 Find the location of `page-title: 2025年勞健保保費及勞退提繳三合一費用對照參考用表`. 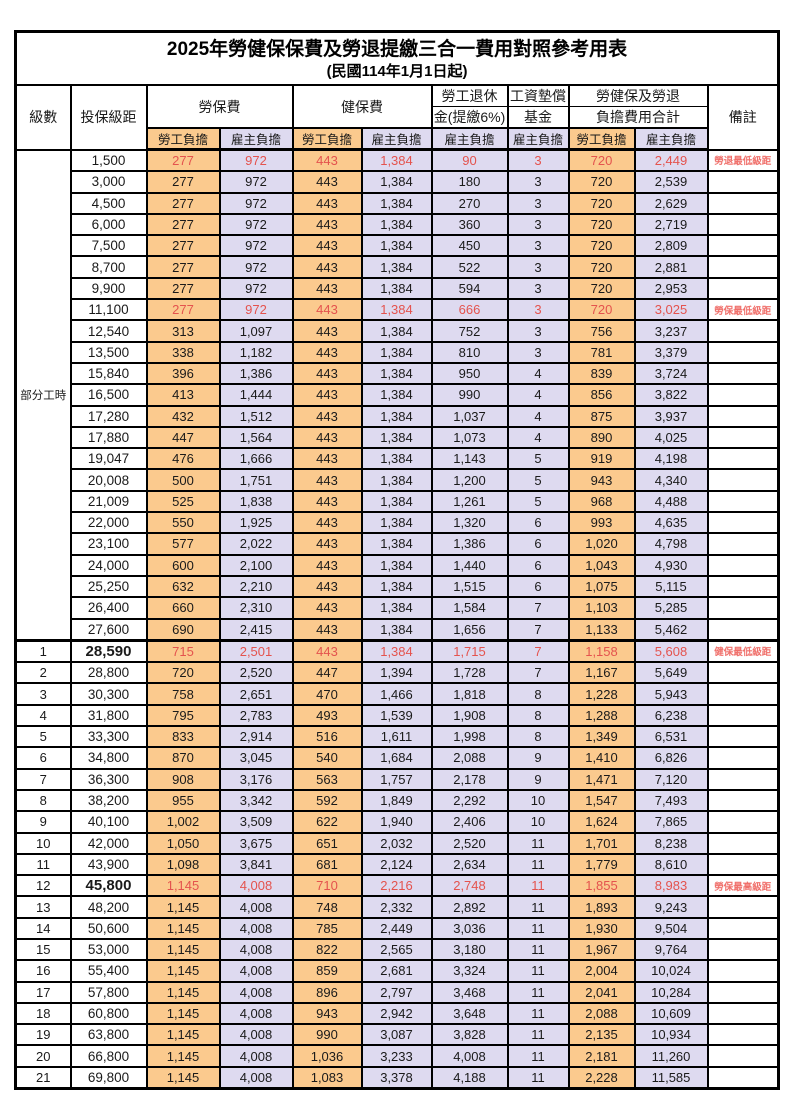

page-title: 2025年勞健保保費及勞退提繳三合一費用對照參考用表 is located at coordinates (397, 50).